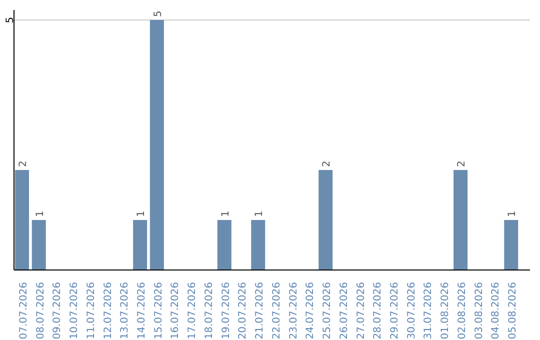 This screenshot has height=340, width=540. Describe the element at coordinates (226, 311) in the screenshot. I see `x-tick-label: 19.07.2026` at that location.